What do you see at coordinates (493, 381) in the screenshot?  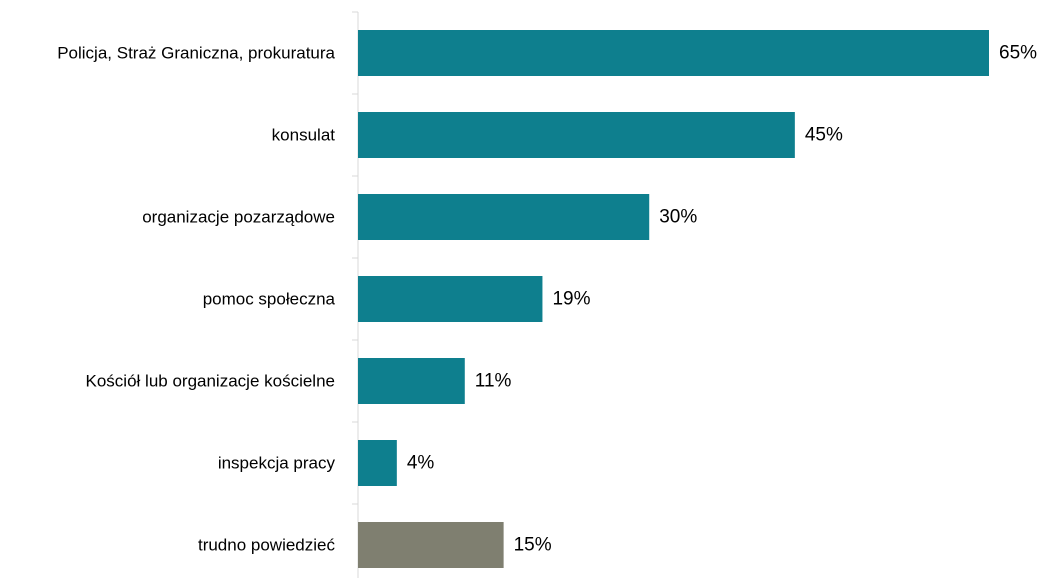 I see `value-label: 11%` at bounding box center [493, 381].